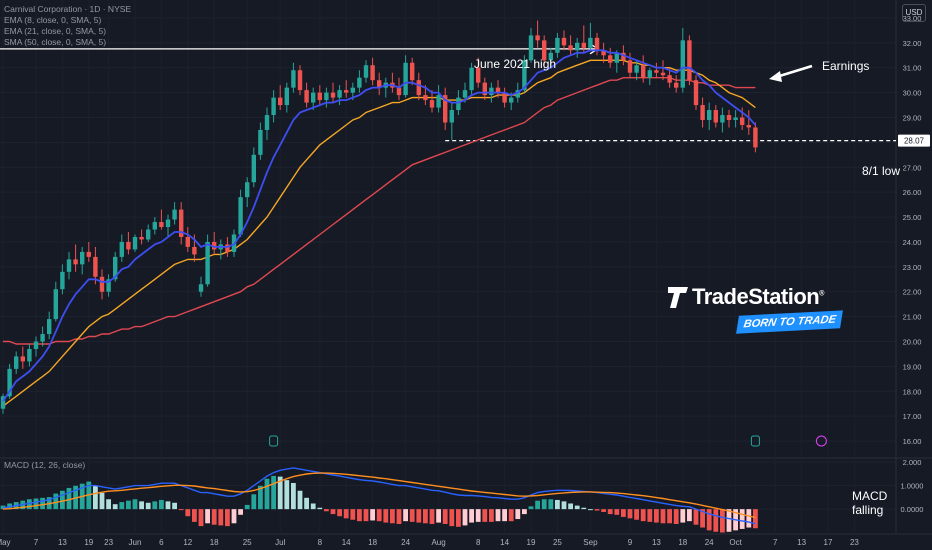 The image size is (932, 550). What do you see at coordinates (68, 9) in the screenshot?
I see `symbol-title: Carnival Corporation · 1D · NYSE` at bounding box center [68, 9].